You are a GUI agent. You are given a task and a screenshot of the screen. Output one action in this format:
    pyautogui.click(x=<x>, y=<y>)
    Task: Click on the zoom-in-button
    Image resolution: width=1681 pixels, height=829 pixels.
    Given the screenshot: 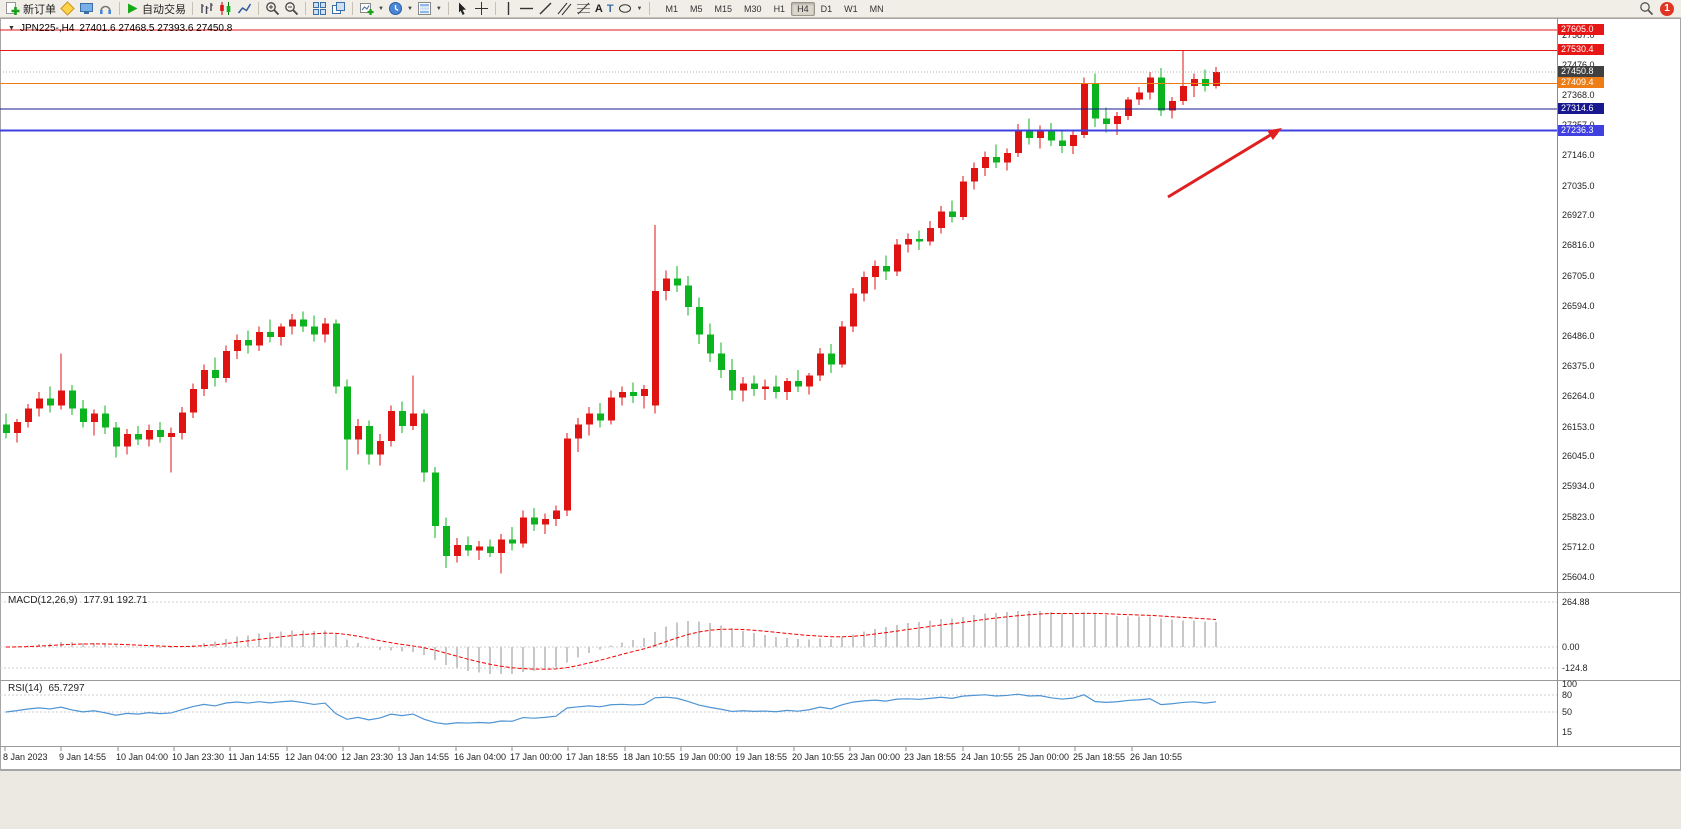 What is the action you would take?
    pyautogui.click(x=272, y=9)
    